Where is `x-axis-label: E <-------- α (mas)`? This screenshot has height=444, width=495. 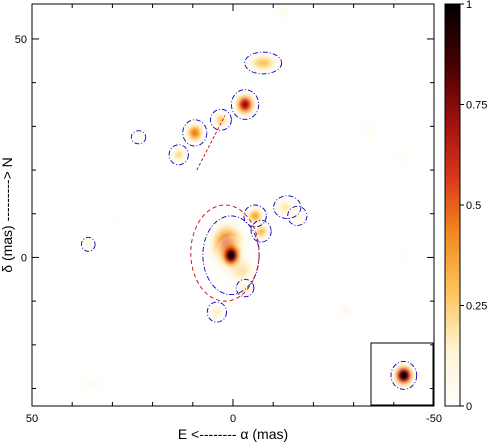
x-axis-label: E <-------- α (mas) is located at coordinates (233, 434).